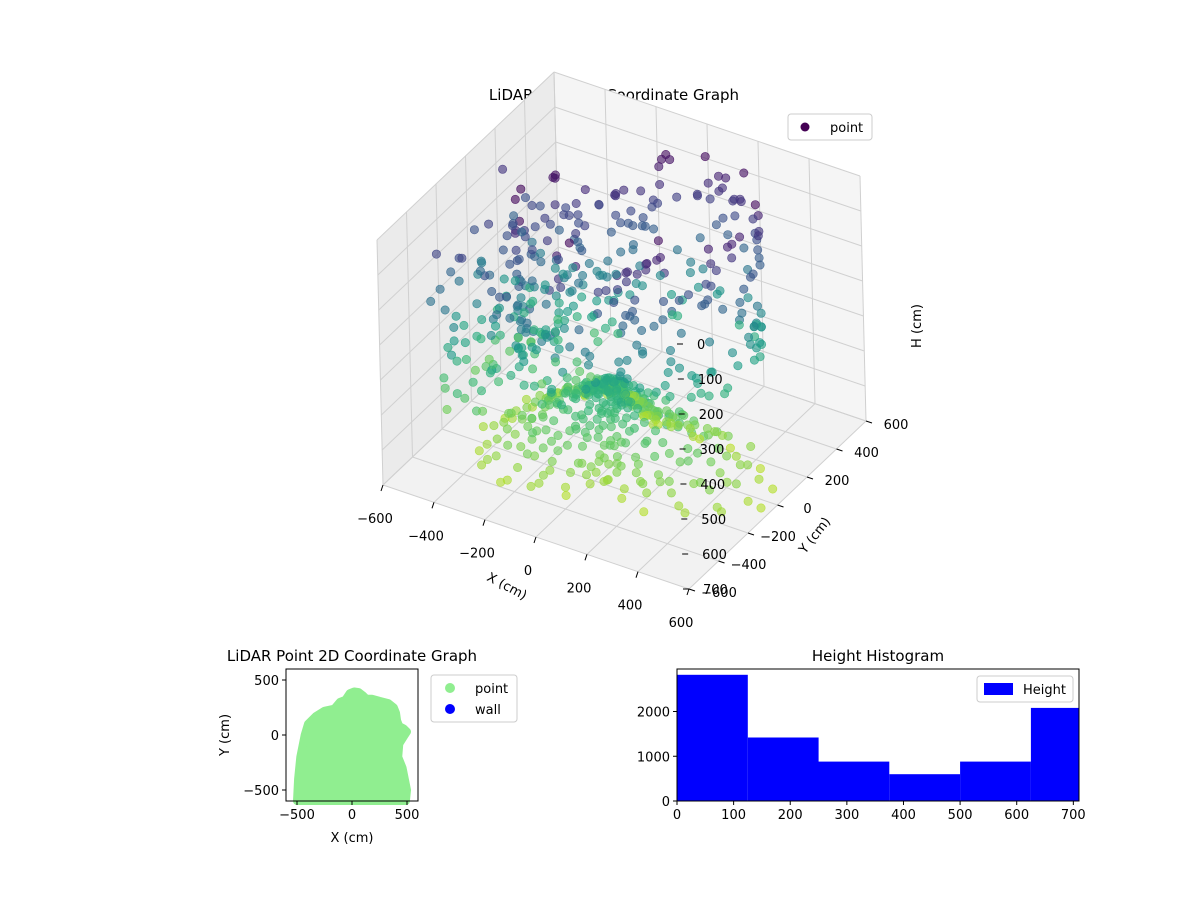  I want to click on chart-3d-h-tick-label: 700, so click(715, 590).